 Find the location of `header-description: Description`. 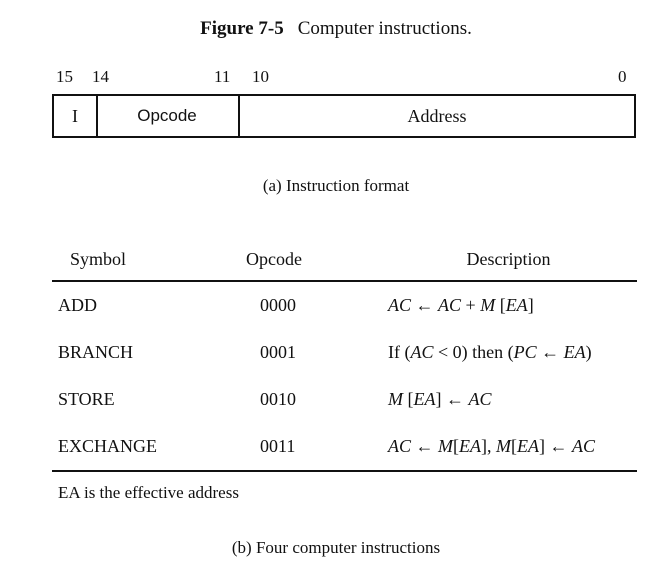

header-description: Description is located at coordinates (508, 260).